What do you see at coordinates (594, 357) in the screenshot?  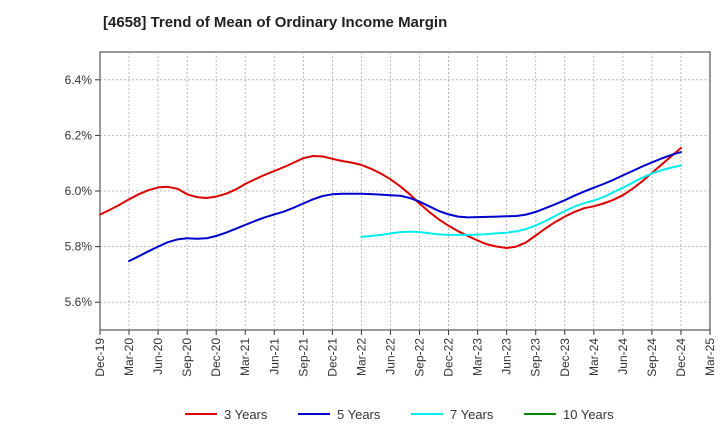 I see `x-tick-label: Mar-24` at bounding box center [594, 357].